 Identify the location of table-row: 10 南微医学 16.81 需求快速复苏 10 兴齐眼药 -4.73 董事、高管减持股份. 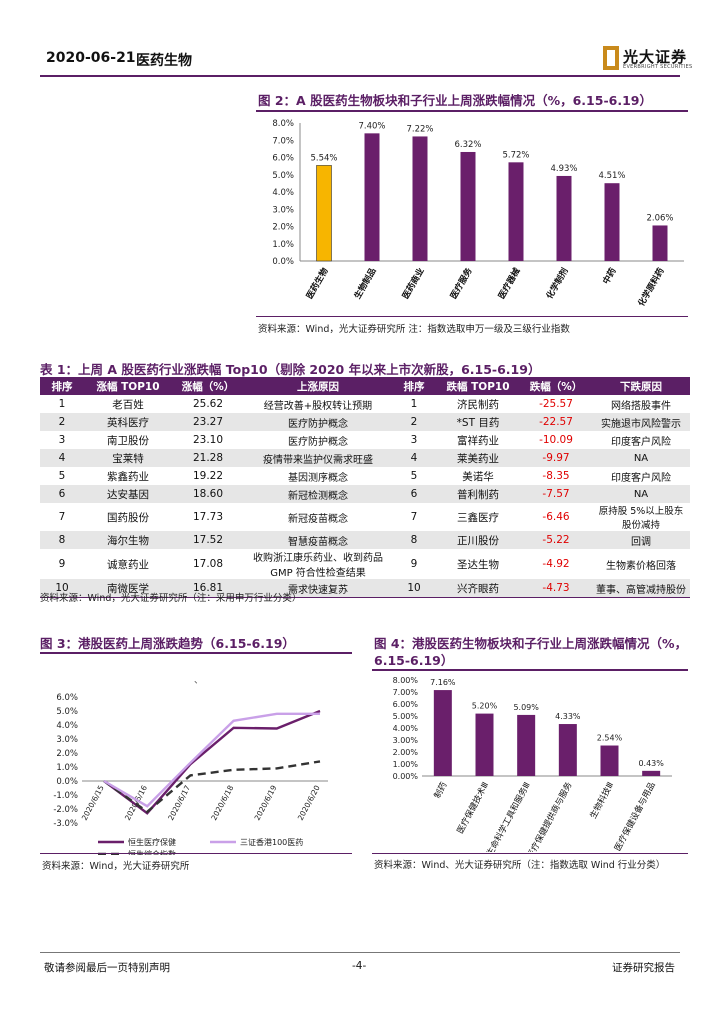
(365, 588).